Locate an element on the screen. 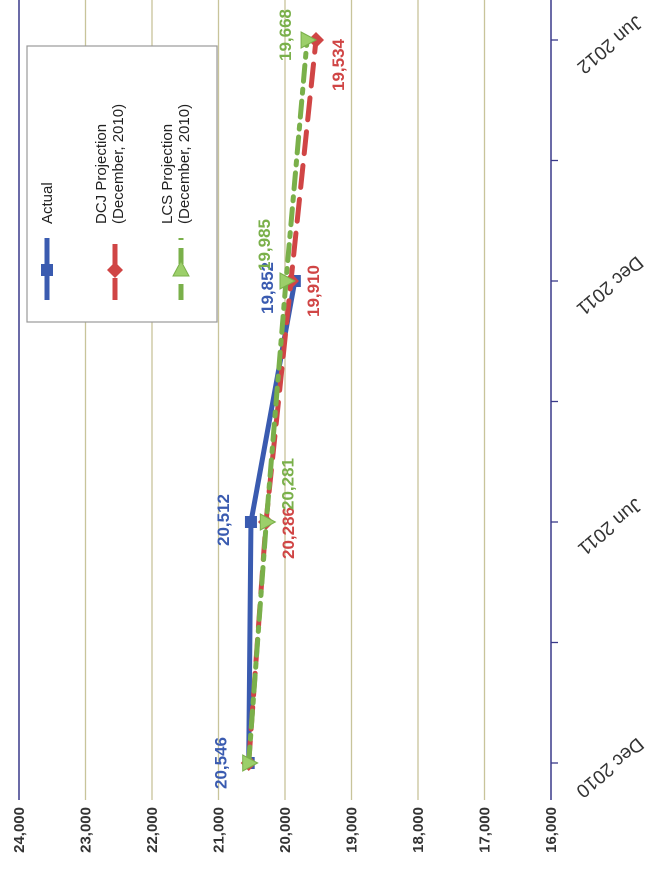 The height and width of the screenshot is (895, 653). data-label: 20,546 is located at coordinates (221, 763).